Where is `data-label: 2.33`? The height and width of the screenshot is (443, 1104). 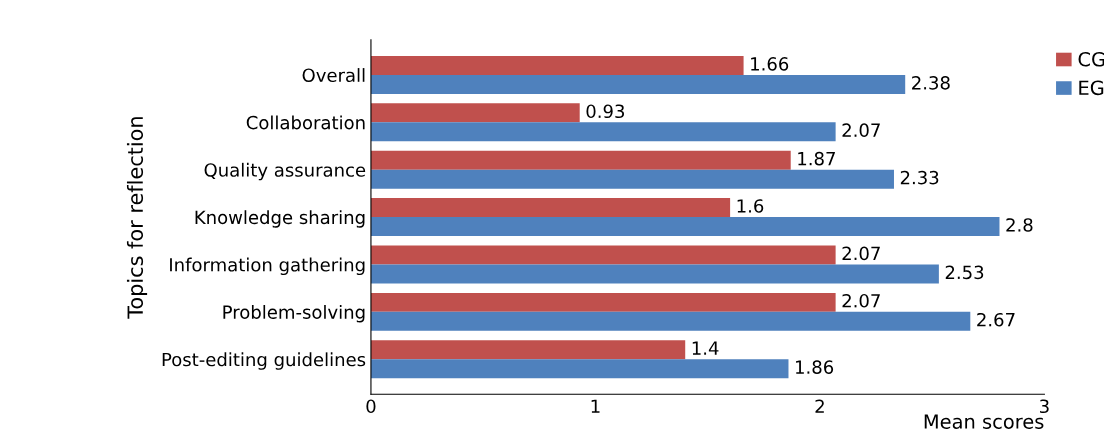 data-label: 2.33 is located at coordinates (919, 177).